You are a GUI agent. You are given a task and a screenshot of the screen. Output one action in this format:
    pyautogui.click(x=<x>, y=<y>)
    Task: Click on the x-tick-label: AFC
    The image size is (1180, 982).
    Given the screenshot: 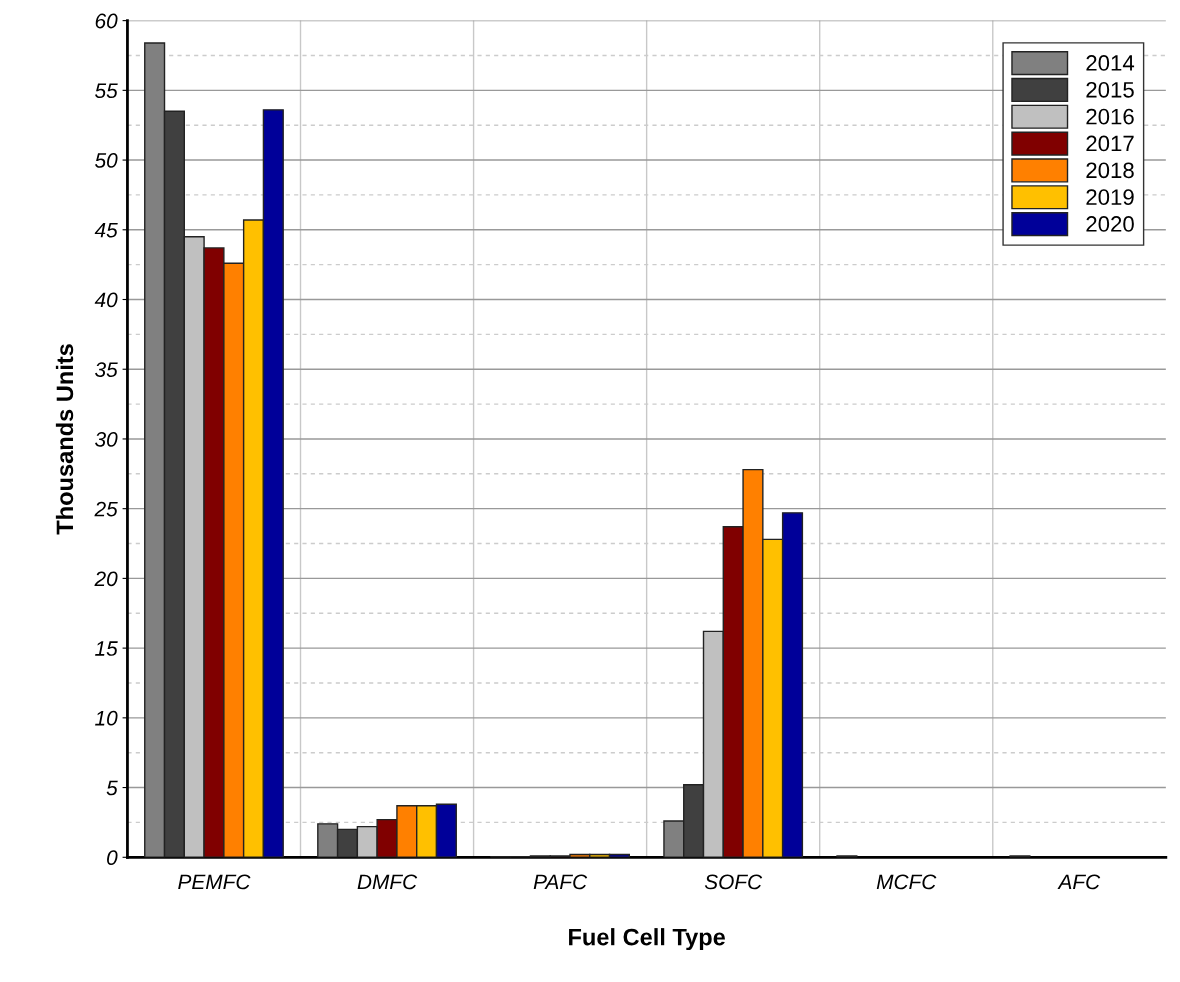 What is the action you would take?
    pyautogui.click(x=1079, y=882)
    